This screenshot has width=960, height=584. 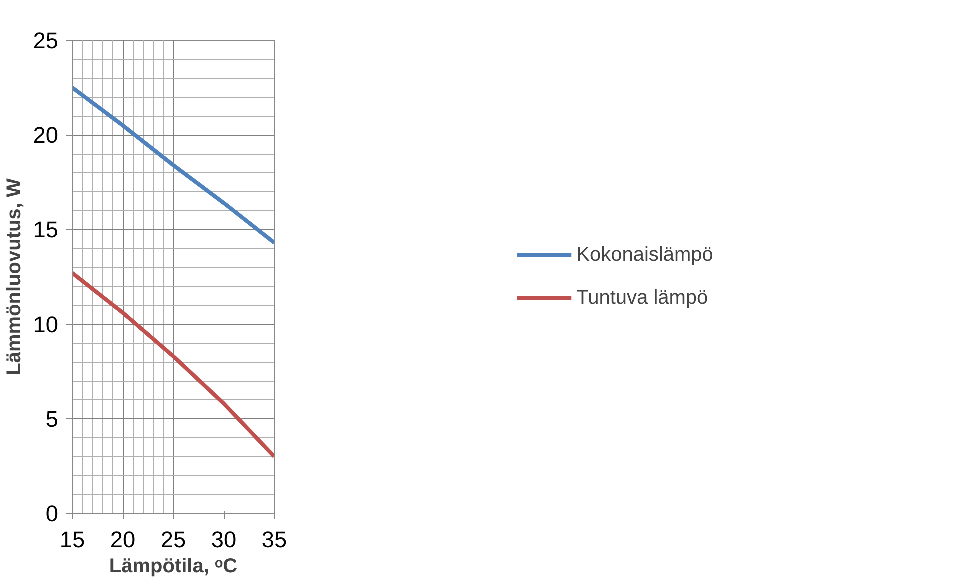 What do you see at coordinates (275, 539) in the screenshot?
I see `x-tick-label: 35` at bounding box center [275, 539].